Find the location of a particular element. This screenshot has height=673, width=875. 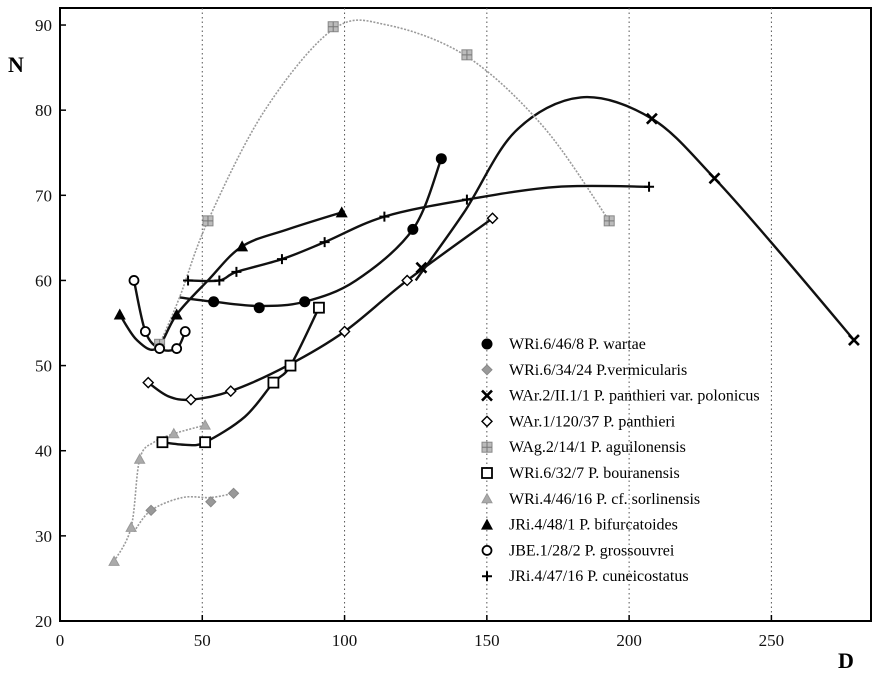

y-tick-label: 80 is located at coordinates (43, 110).